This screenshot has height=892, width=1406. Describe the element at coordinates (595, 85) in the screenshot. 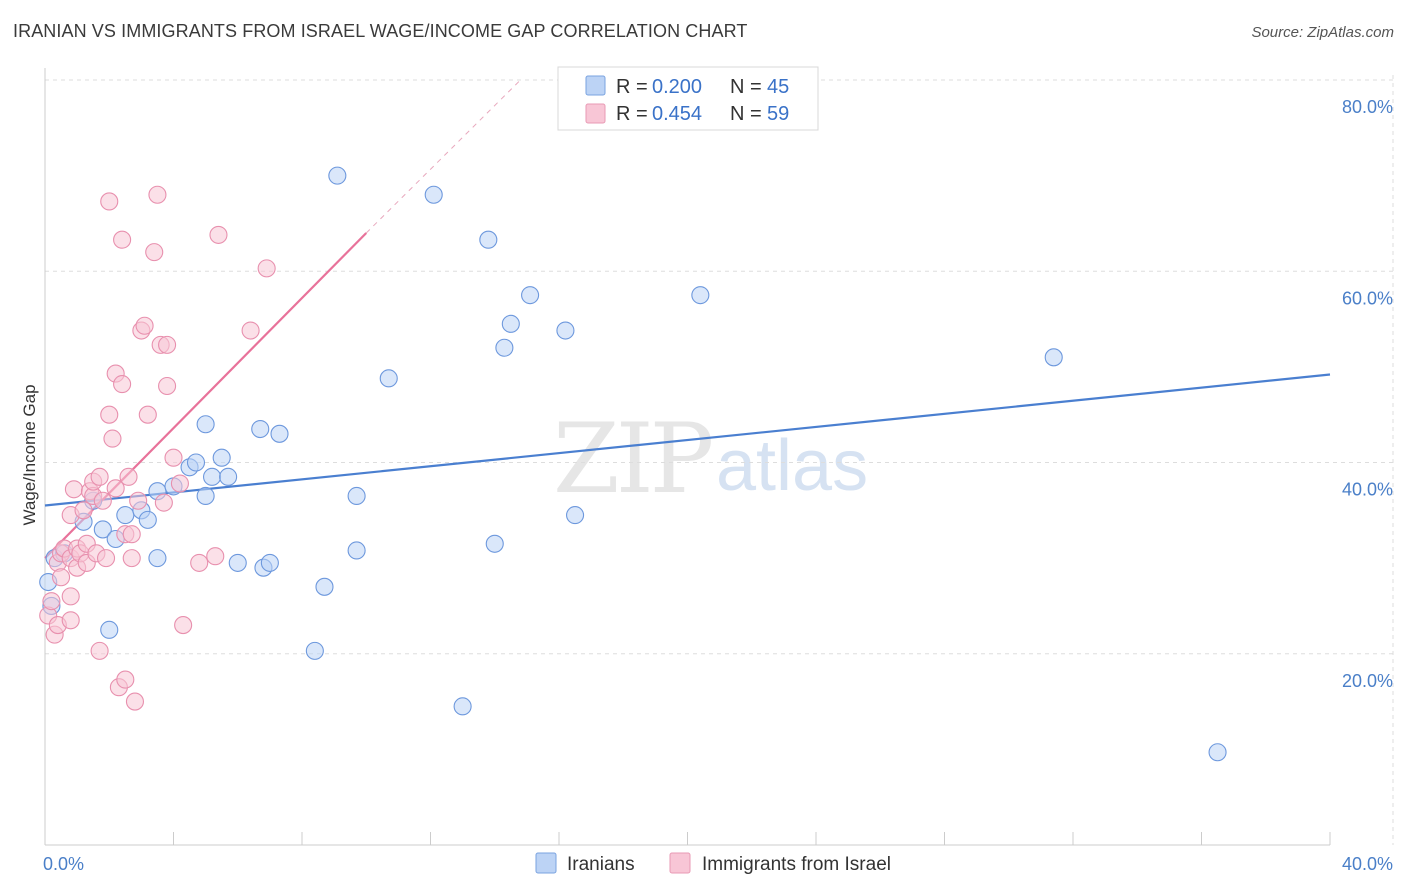

I see `legend-swatch-iranians` at that location.